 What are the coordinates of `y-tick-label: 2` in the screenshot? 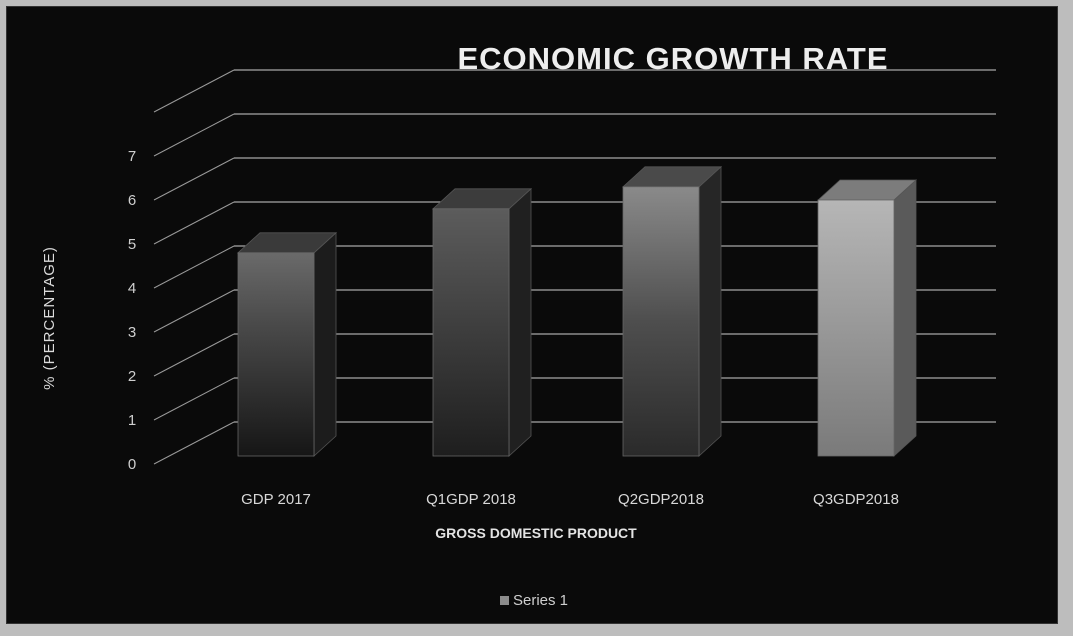 It's located at (132, 376).